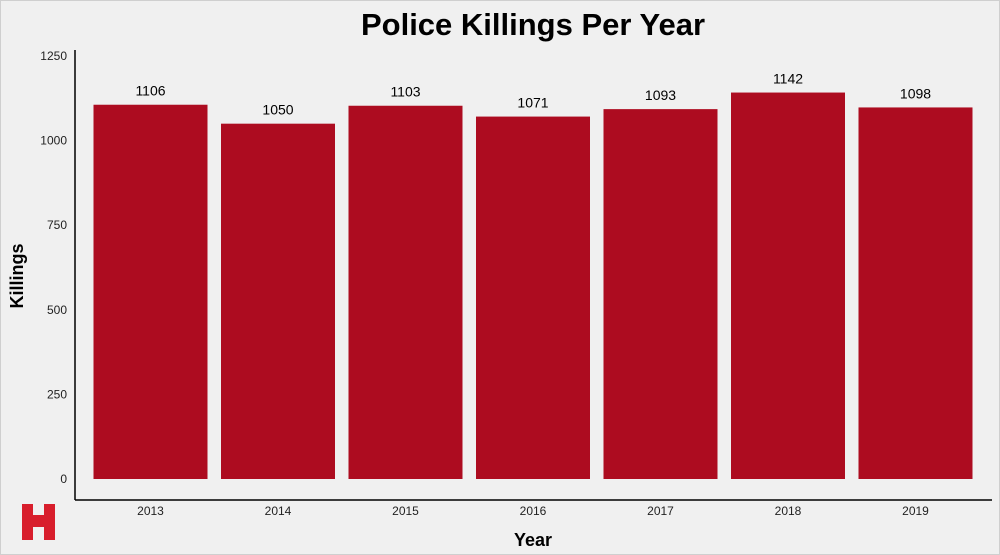 This screenshot has height=555, width=1000. Describe the element at coordinates (788, 285) in the screenshot. I see `bar-2018` at that location.